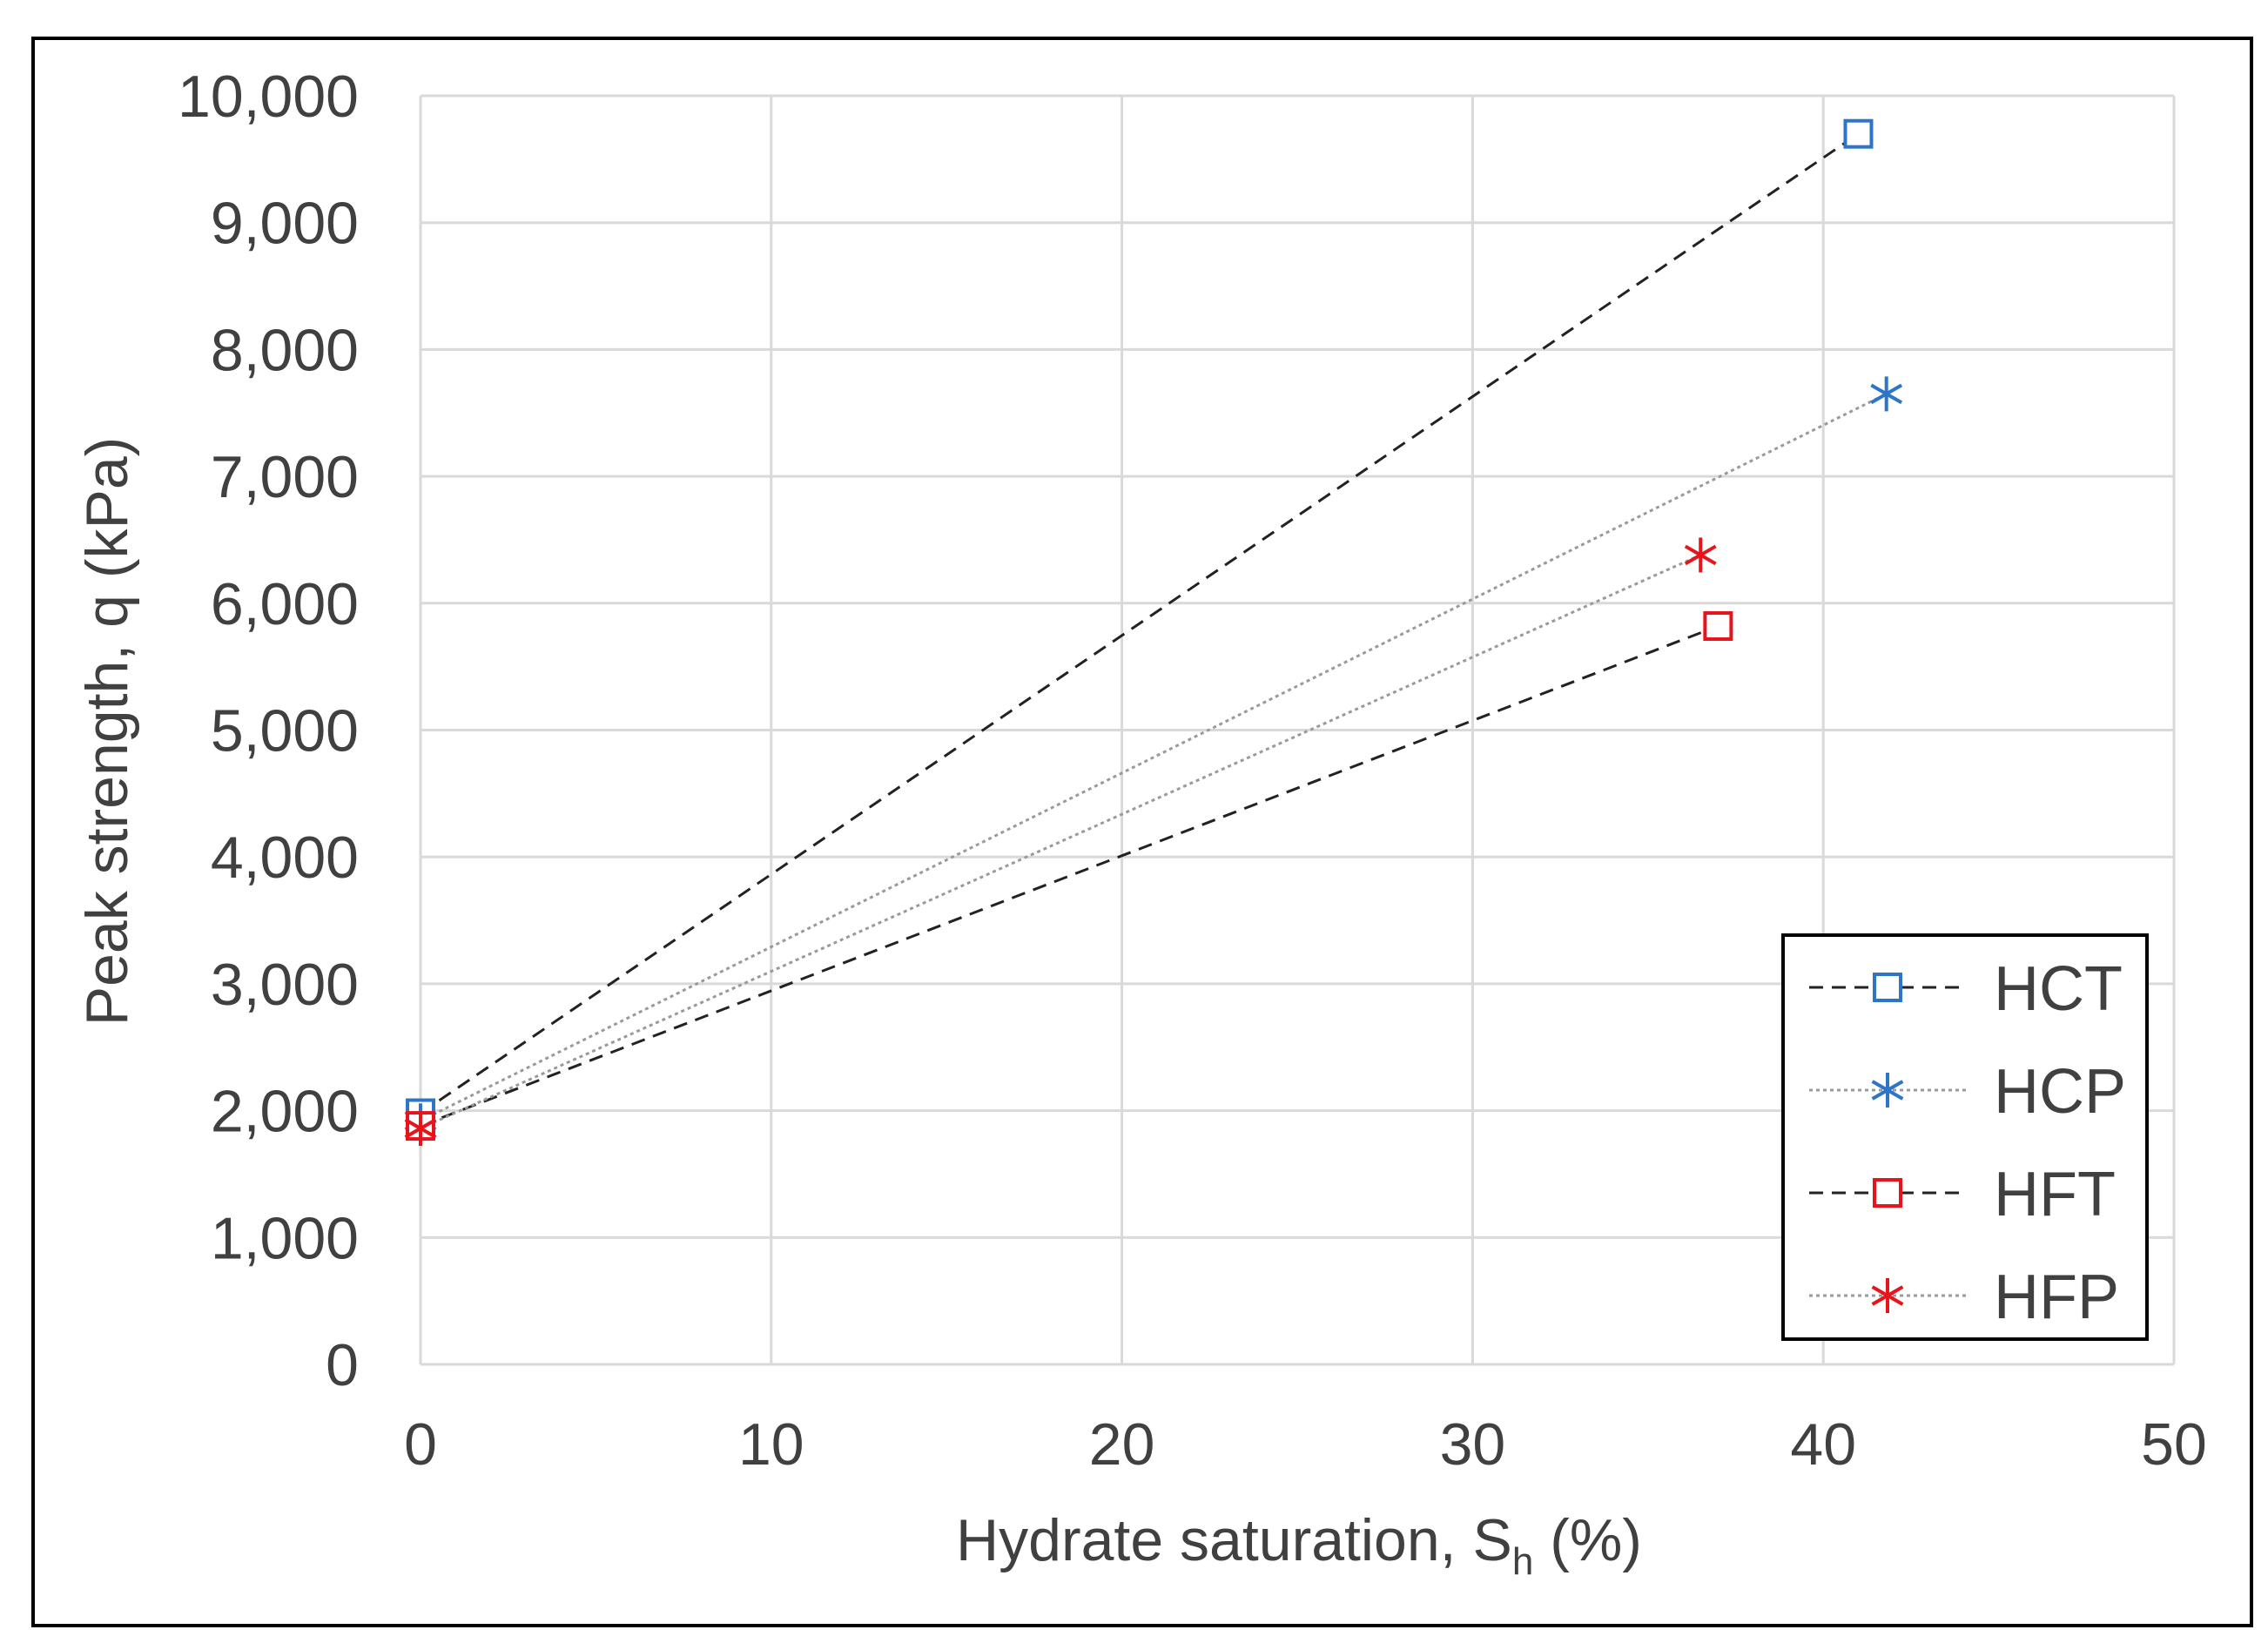 This screenshot has height=1643, width=2268. Describe the element at coordinates (1888, 1193) in the screenshot. I see `legend-marker-hft` at that location.